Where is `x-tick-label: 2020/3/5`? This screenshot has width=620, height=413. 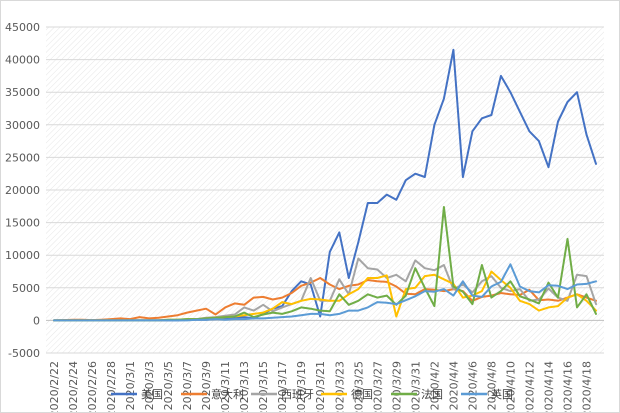
x-tick-label: 2020/3/5 is located at coordinates (168, 385).